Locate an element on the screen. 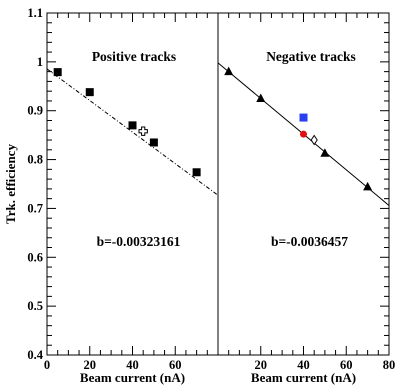 This screenshot has height=387, width=397. panel1-y-tick-label: 0.9 is located at coordinates (35, 111).